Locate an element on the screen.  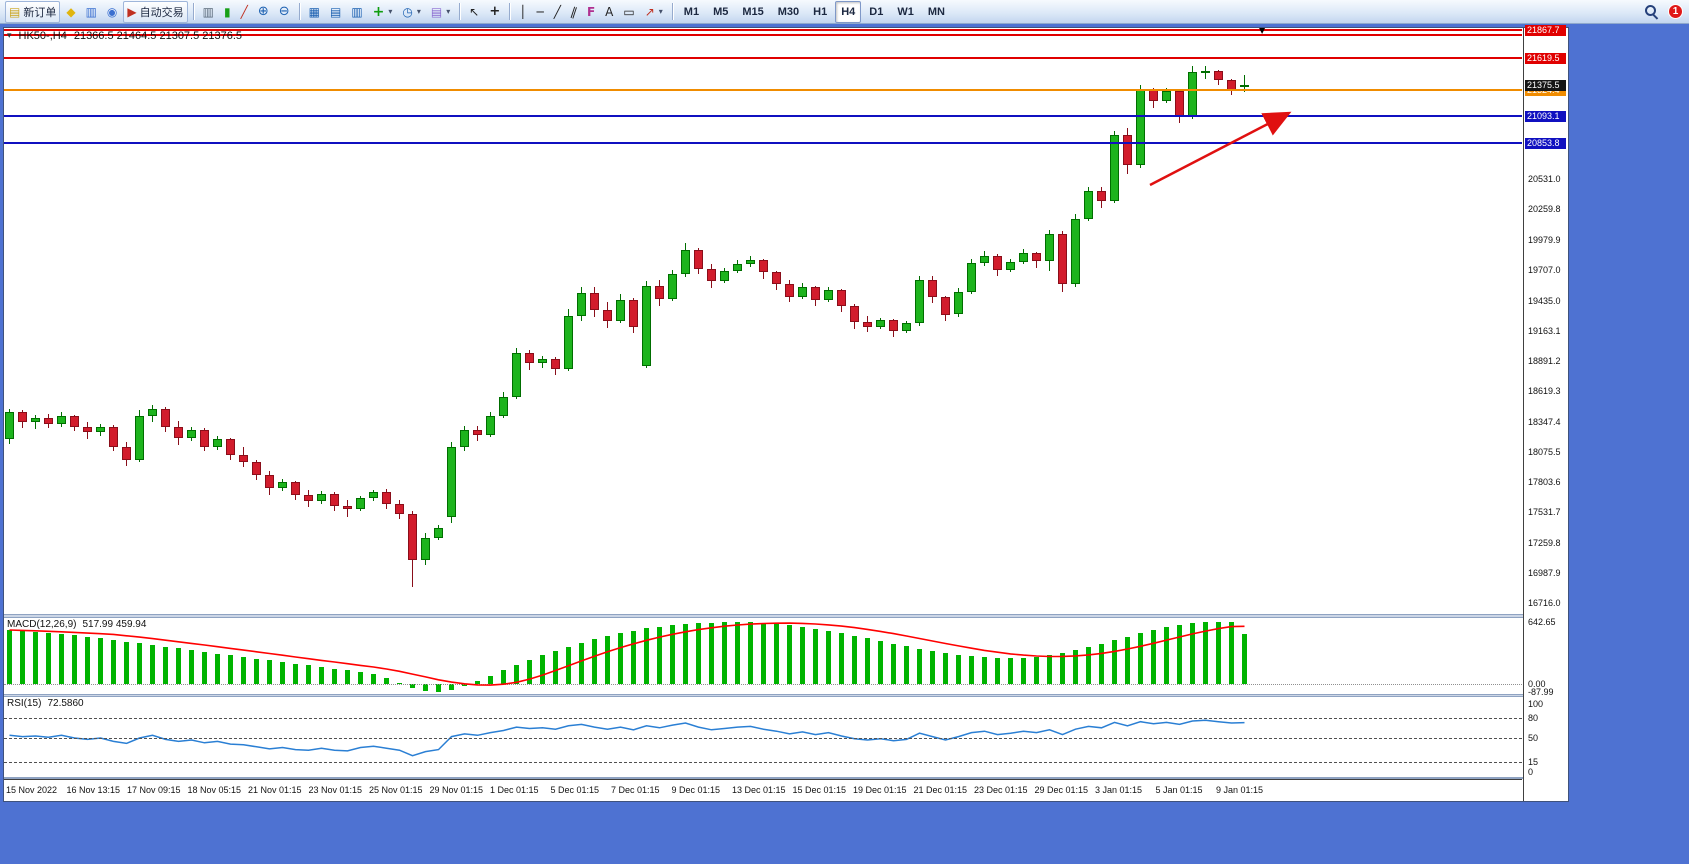
tf-h4-label: H4 is located at coordinates (848, 11).